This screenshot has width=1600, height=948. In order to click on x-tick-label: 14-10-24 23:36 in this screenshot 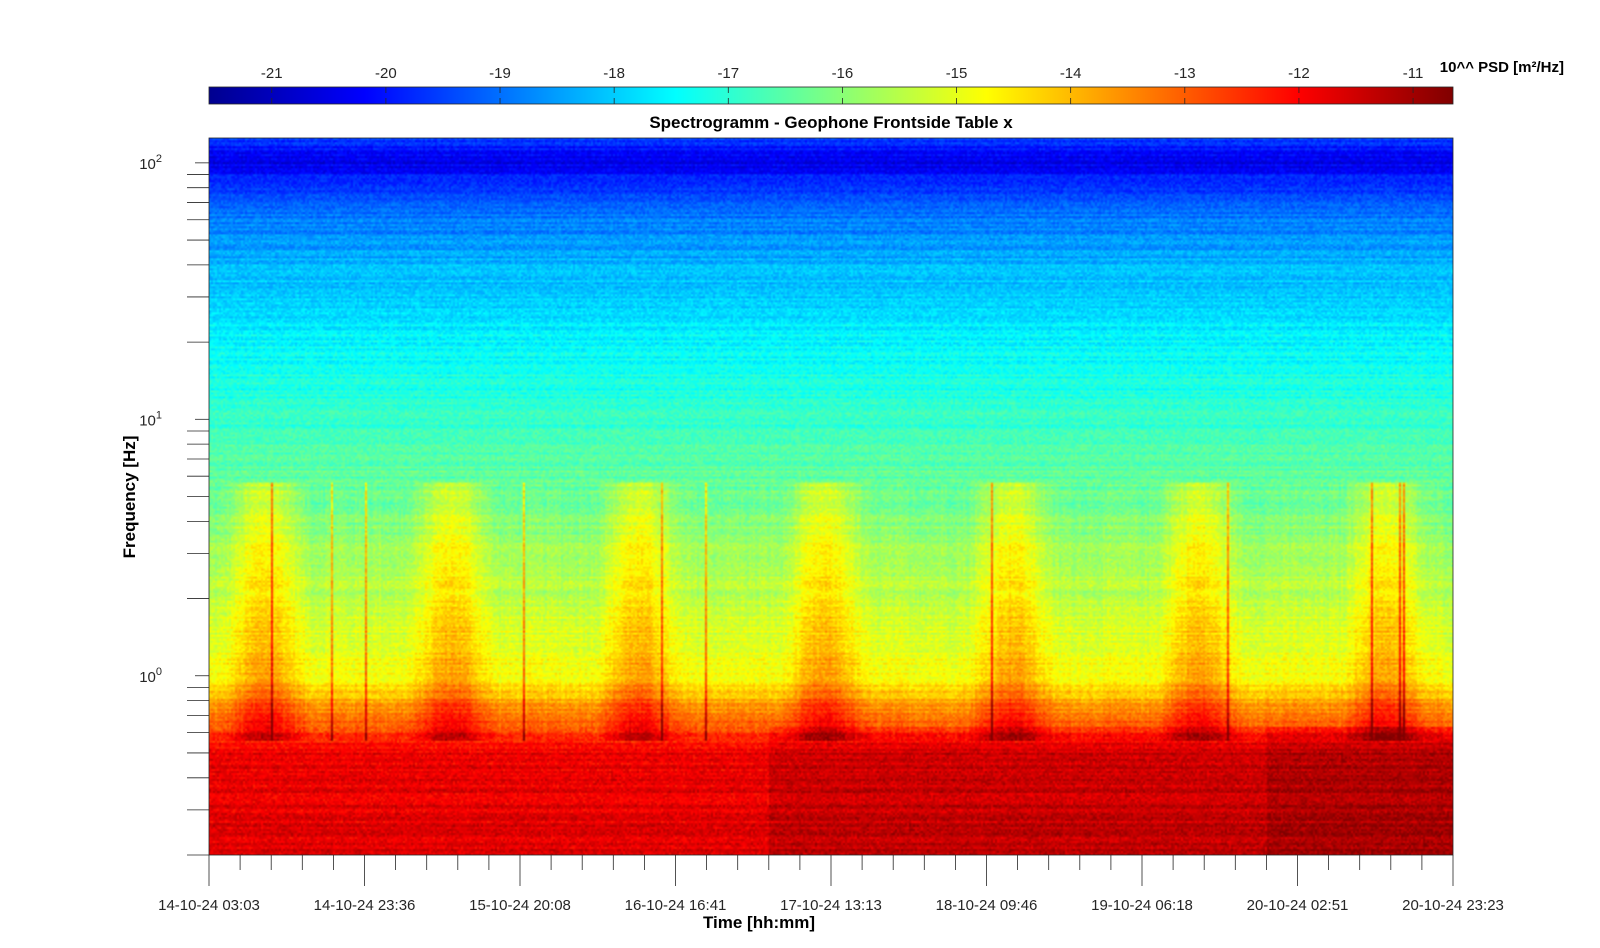, I will do `click(365, 905)`.